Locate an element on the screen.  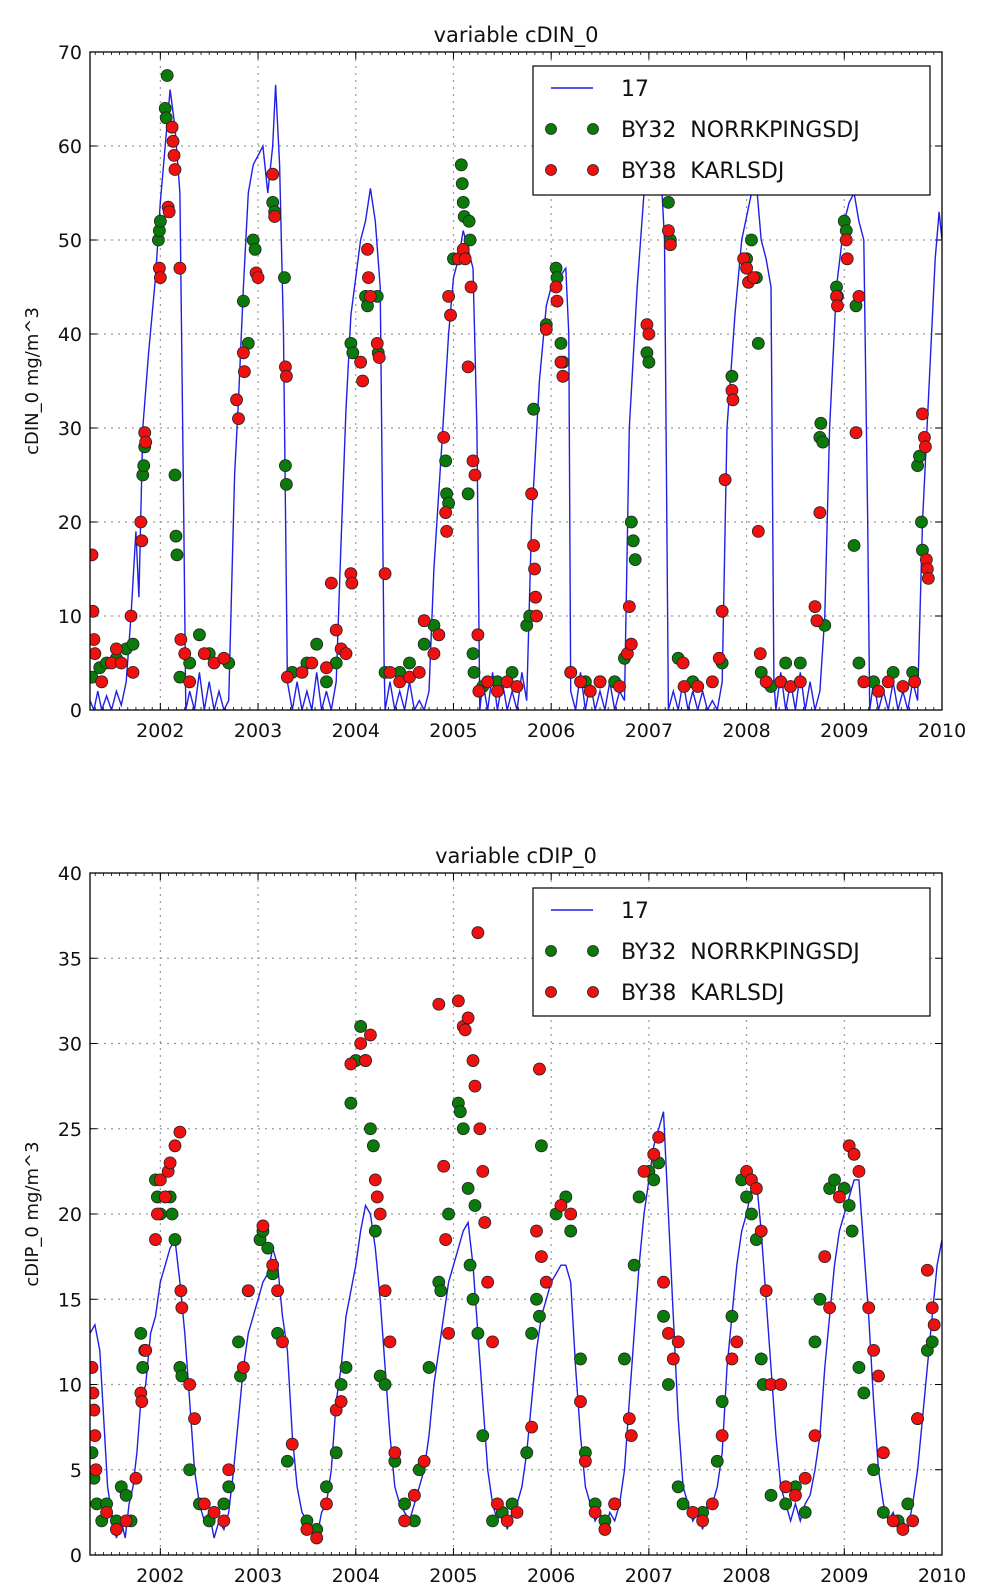
x-tick-label: 2003 is located at coordinates (258, 731).